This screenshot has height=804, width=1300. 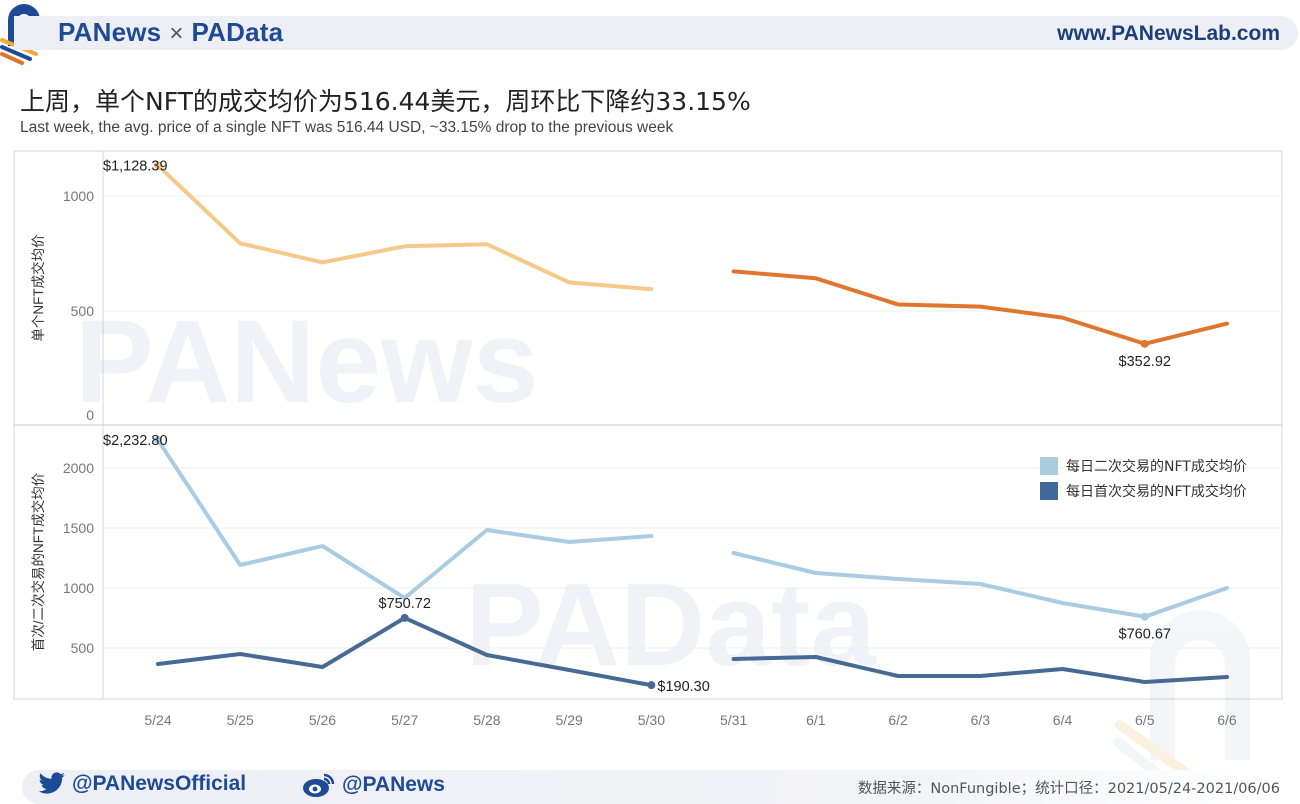 What do you see at coordinates (38, 288) in the screenshot?
I see `top-y-axis-title: 单个NFT成交均价` at bounding box center [38, 288].